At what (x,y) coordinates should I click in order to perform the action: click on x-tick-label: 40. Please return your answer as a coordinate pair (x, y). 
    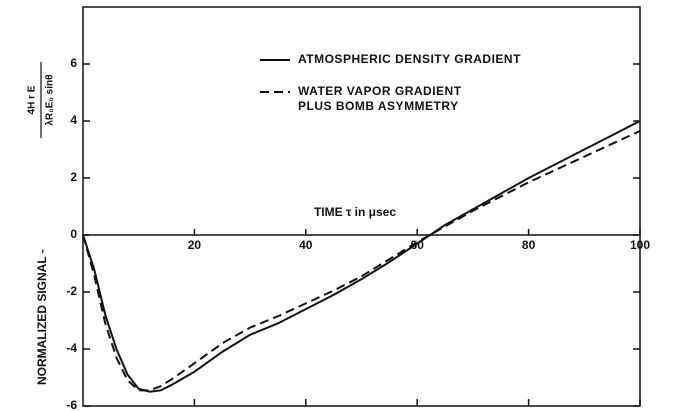
    Looking at the image, I should click on (306, 245).